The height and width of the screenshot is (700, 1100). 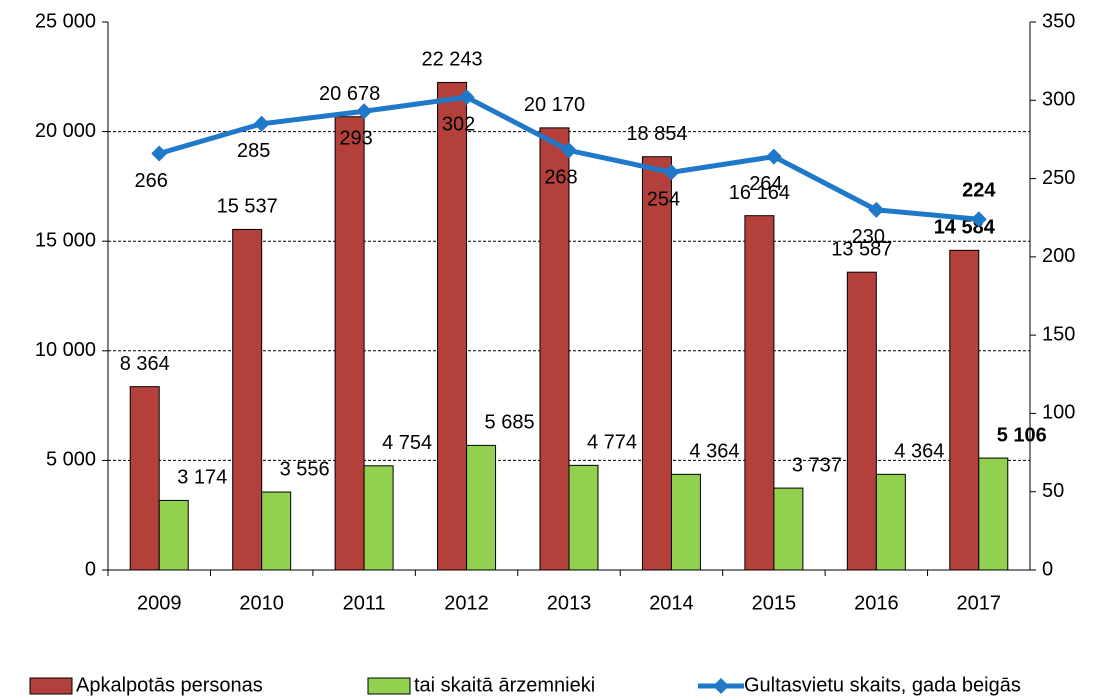 What do you see at coordinates (774, 603) in the screenshot?
I see `x-tick-label: 2015` at bounding box center [774, 603].